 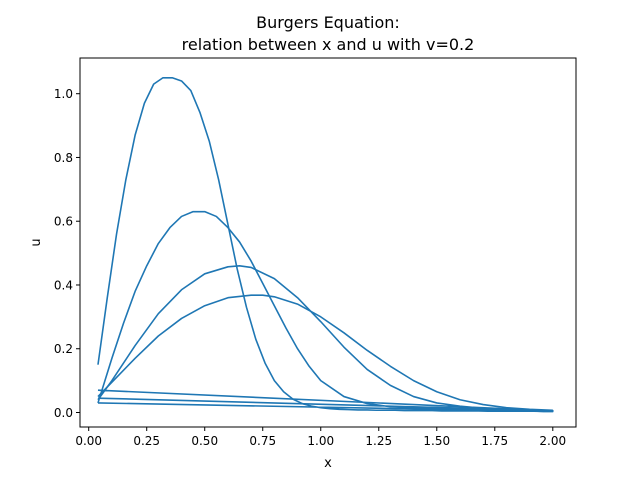 I want to click on x-tick-label: 1.75, so click(x=494, y=441).